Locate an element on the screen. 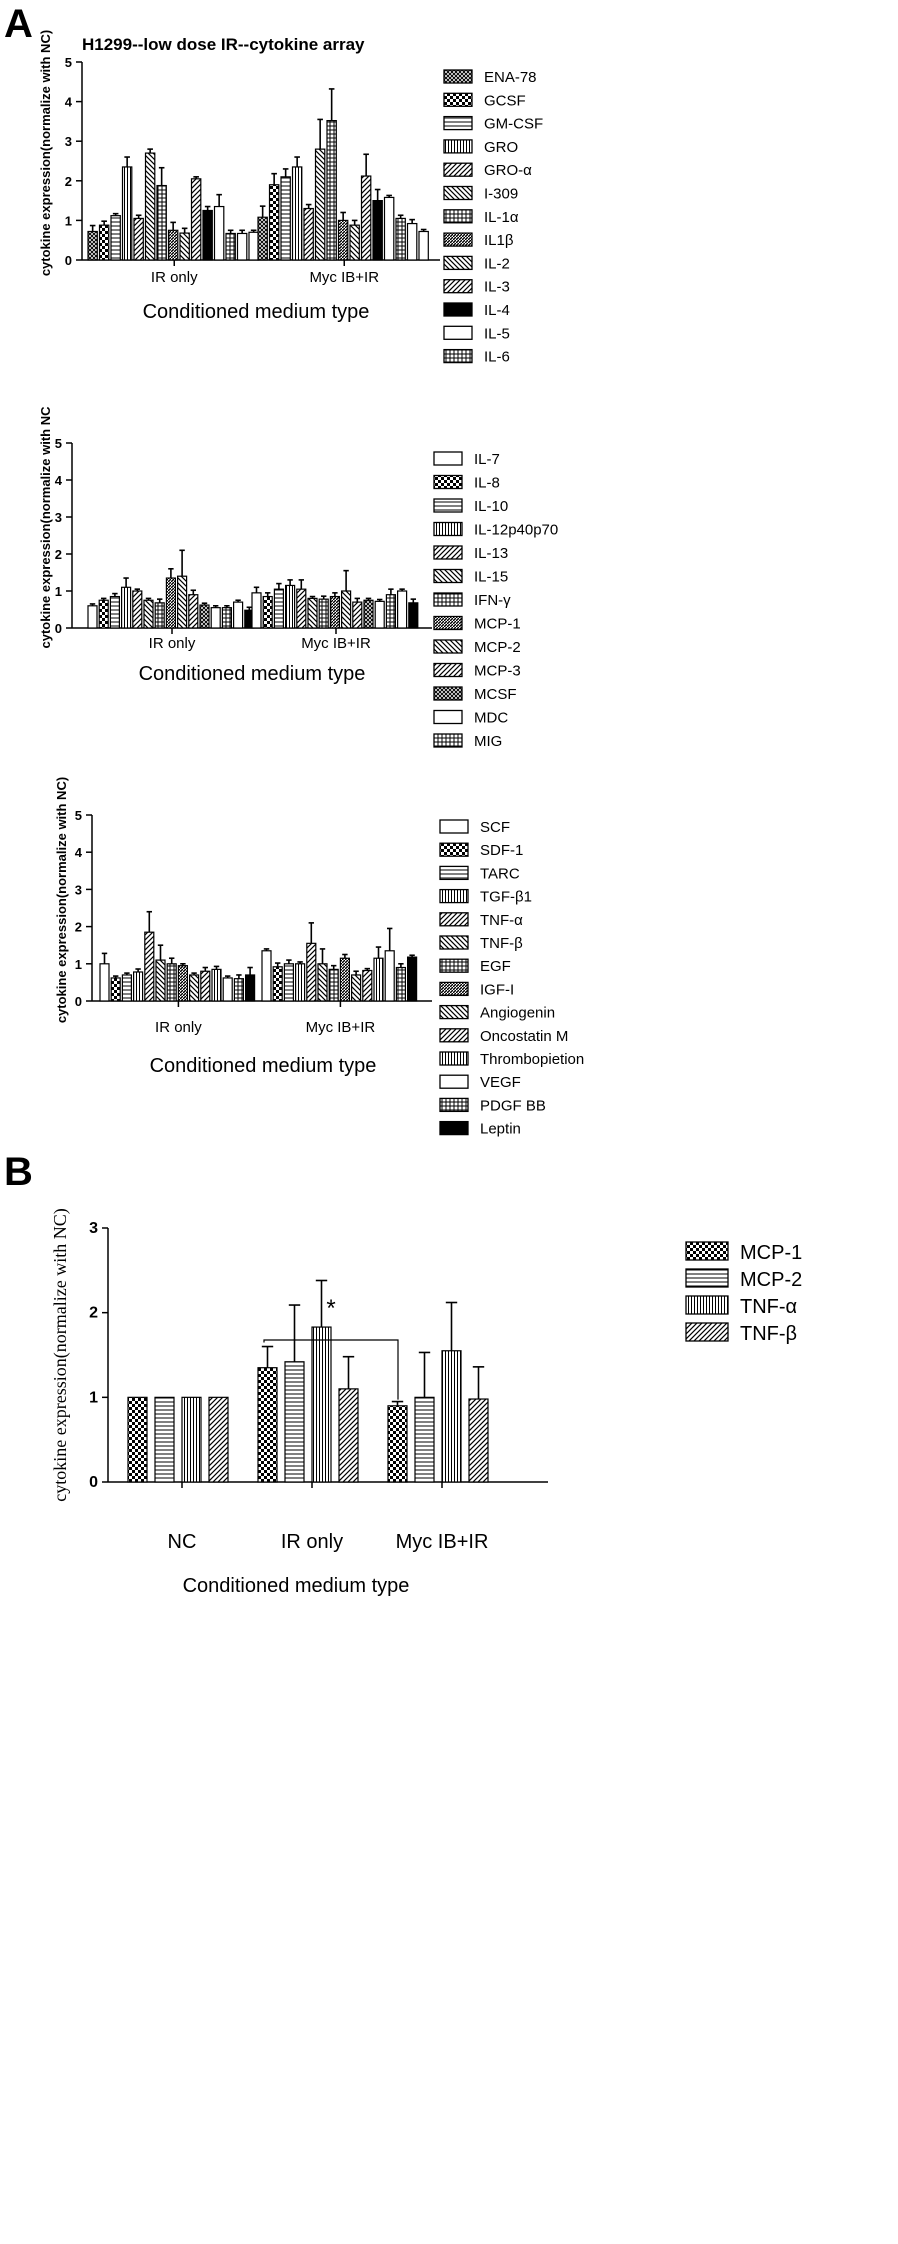 The height and width of the screenshot is (2244, 898). y-tick-label: 1 is located at coordinates (78, 964).